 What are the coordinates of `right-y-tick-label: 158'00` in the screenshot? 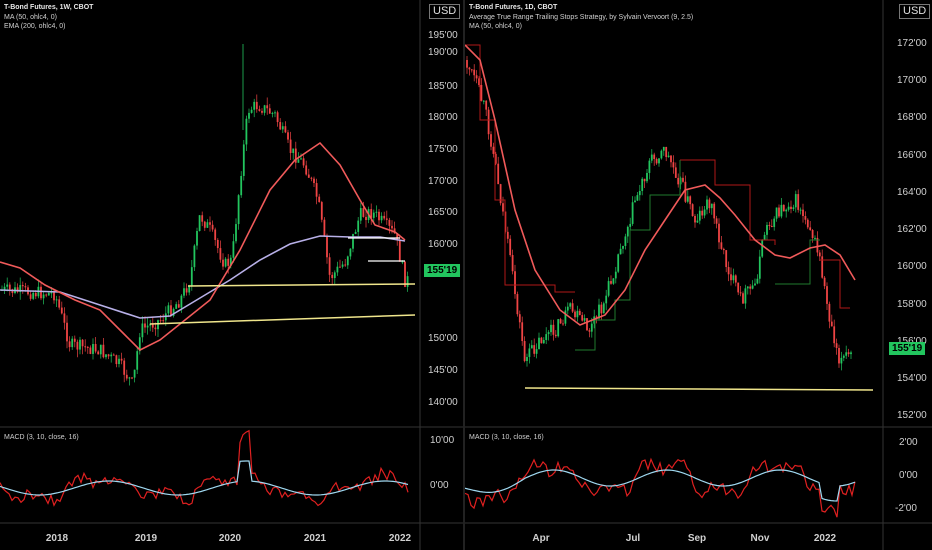 It's located at (912, 304).